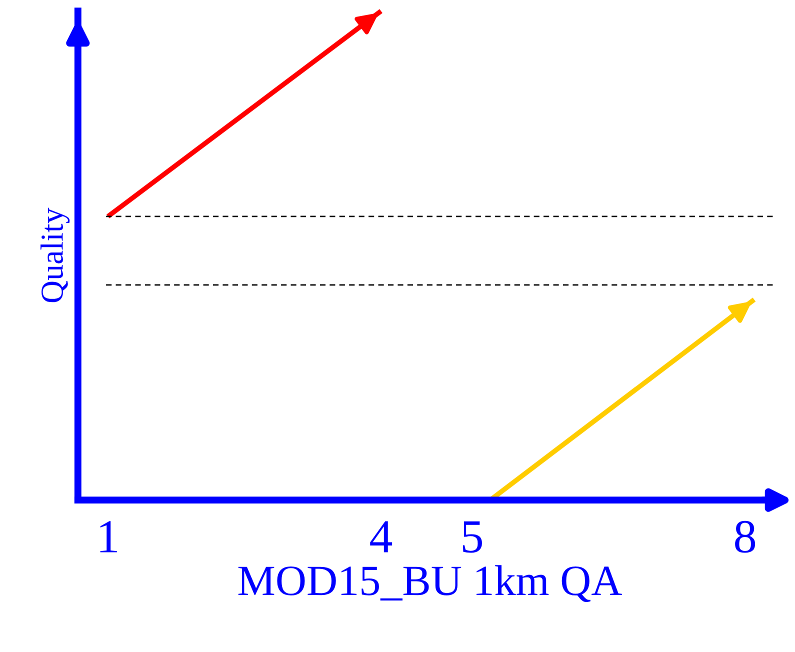 The image size is (795, 652). Describe the element at coordinates (55, 255) in the screenshot. I see `y-axis-title: Quality` at that location.